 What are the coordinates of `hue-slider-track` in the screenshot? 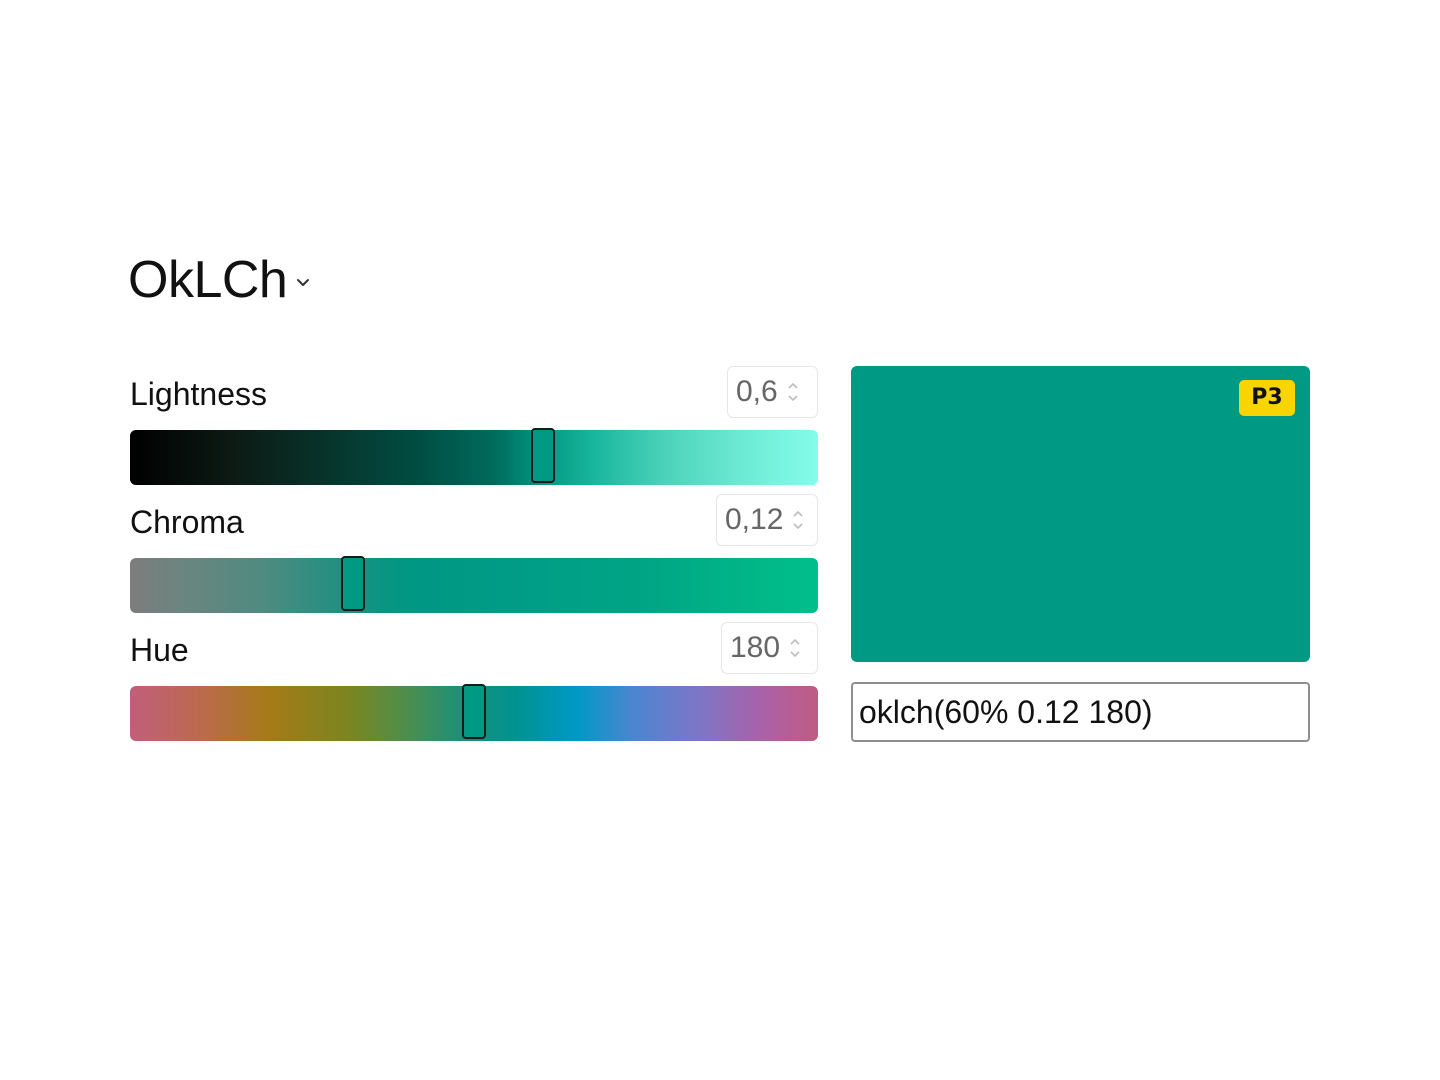 It's located at (474, 712).